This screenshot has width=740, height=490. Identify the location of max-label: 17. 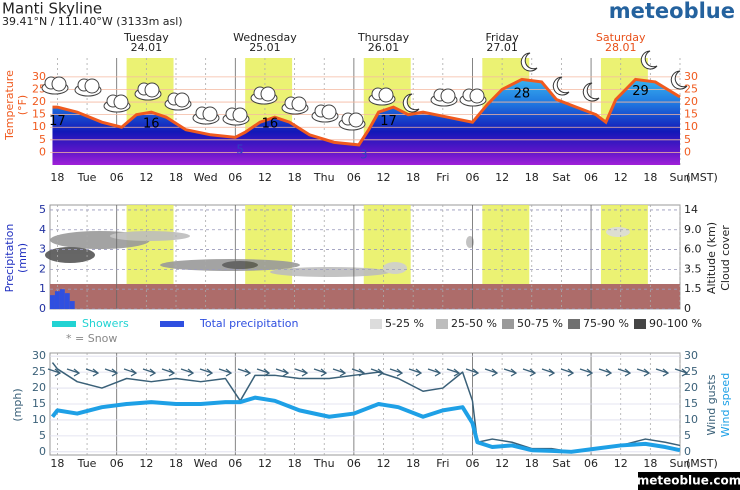
(57, 121).